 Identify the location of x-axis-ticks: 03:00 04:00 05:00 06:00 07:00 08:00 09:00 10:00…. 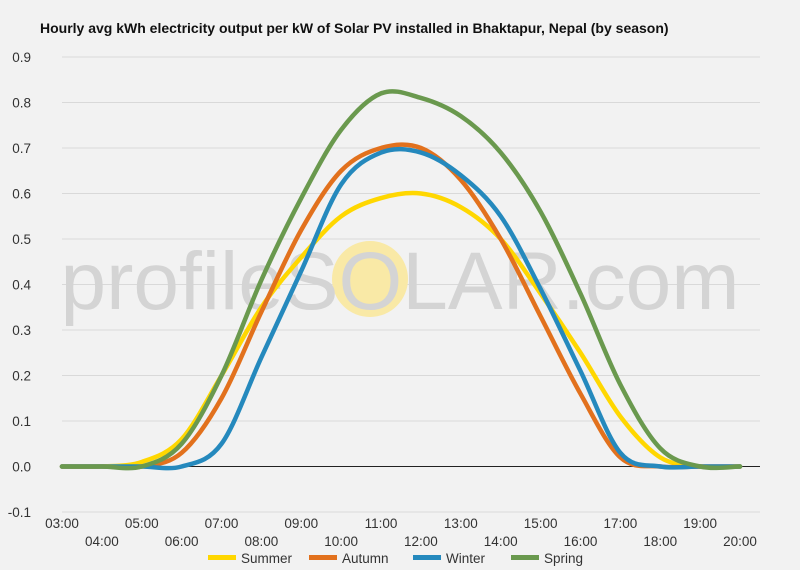
(401, 532).